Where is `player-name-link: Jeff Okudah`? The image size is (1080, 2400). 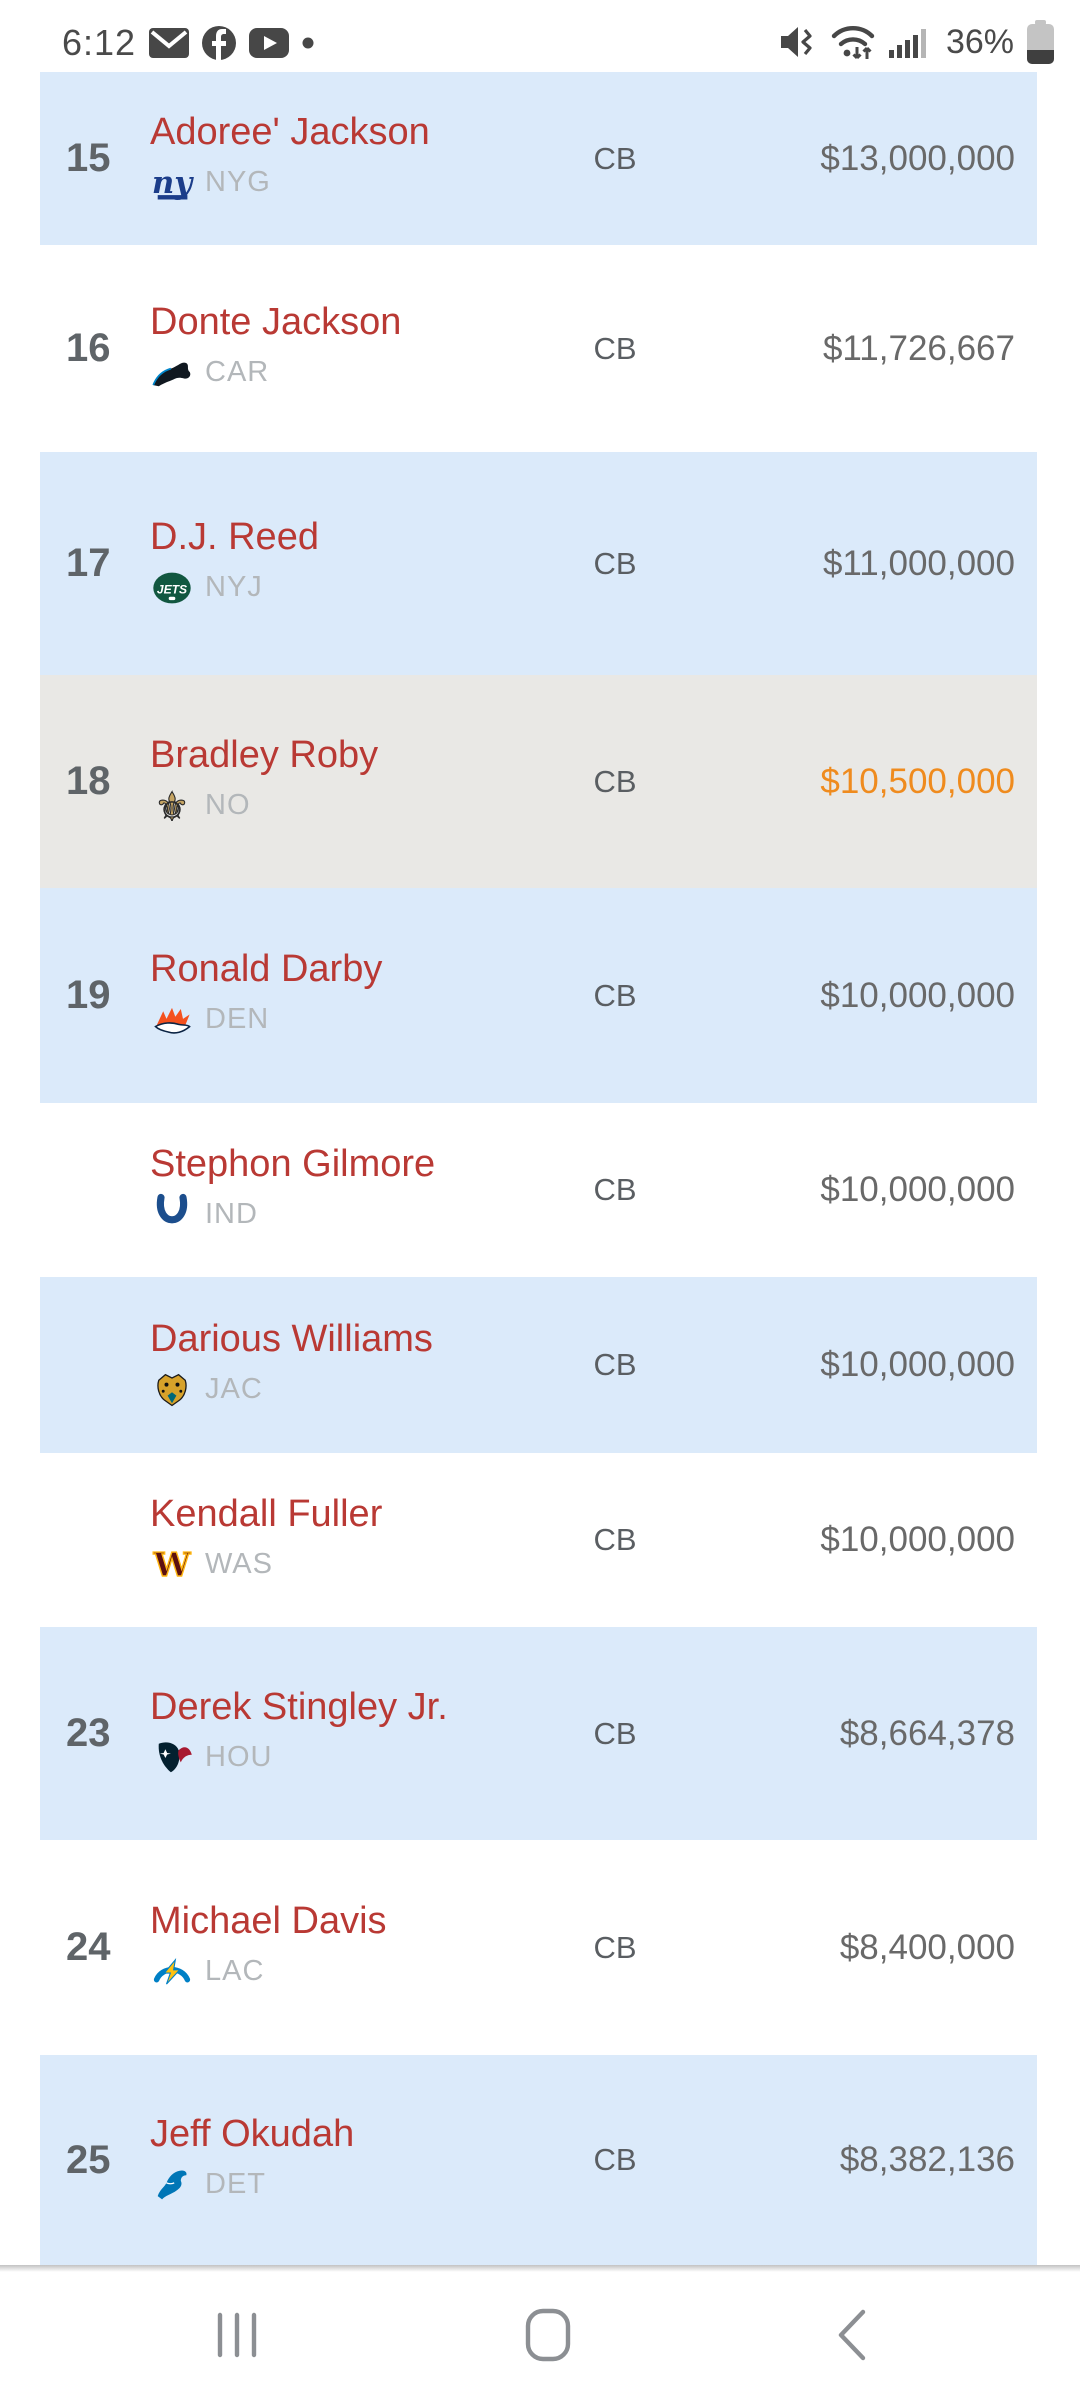 player-name-link: Jeff Okudah is located at coordinates (252, 2133).